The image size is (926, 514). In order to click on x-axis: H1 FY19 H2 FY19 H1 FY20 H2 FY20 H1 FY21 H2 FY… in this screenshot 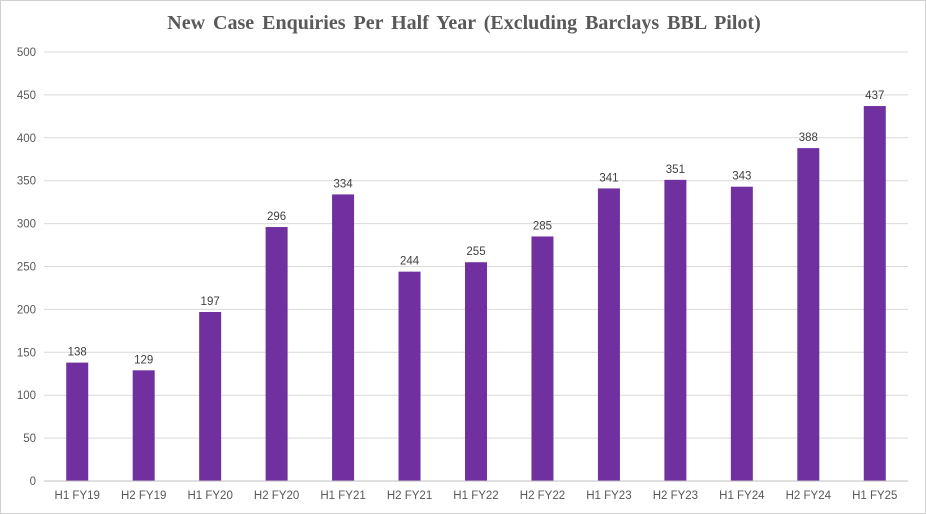, I will do `click(476, 491)`.